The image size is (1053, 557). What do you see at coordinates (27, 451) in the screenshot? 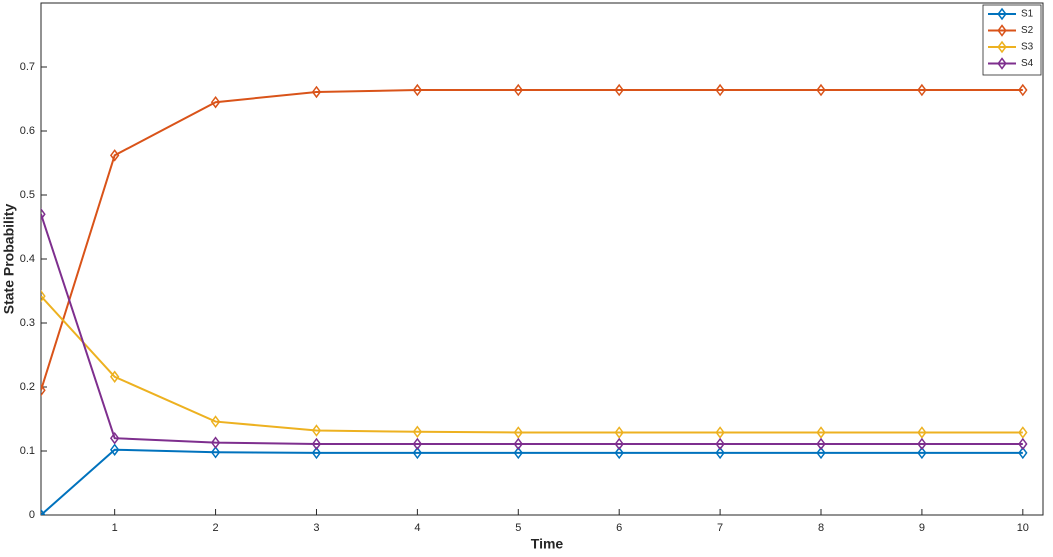
I see `y-tick-label: 0.1` at bounding box center [27, 451].